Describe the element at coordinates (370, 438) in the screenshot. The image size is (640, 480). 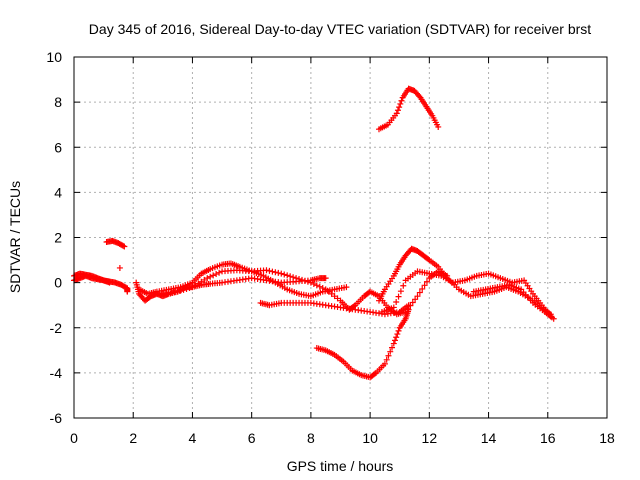
I see `x-tick-label: 10` at that location.